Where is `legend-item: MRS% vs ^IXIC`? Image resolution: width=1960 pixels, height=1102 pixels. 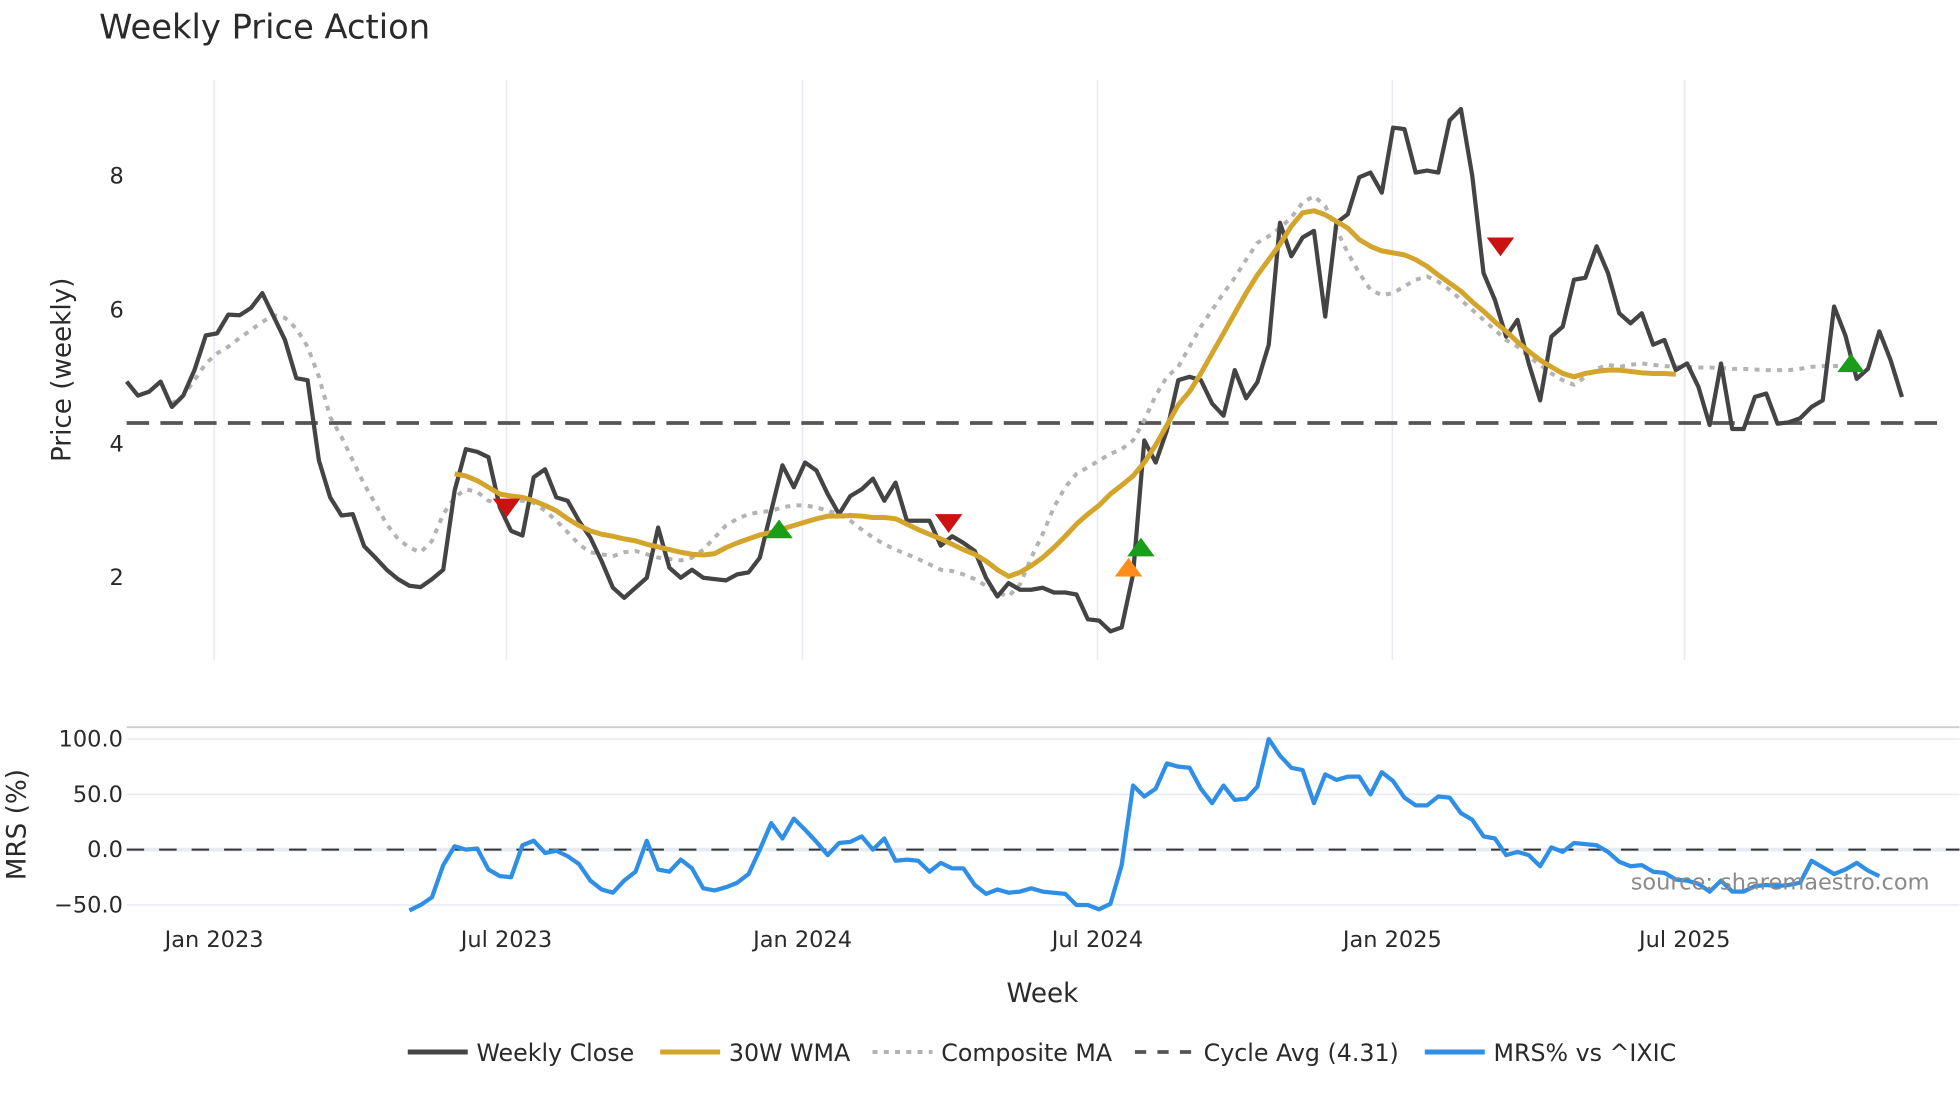 legend-item: MRS% vs ^IXIC is located at coordinates (1550, 1053).